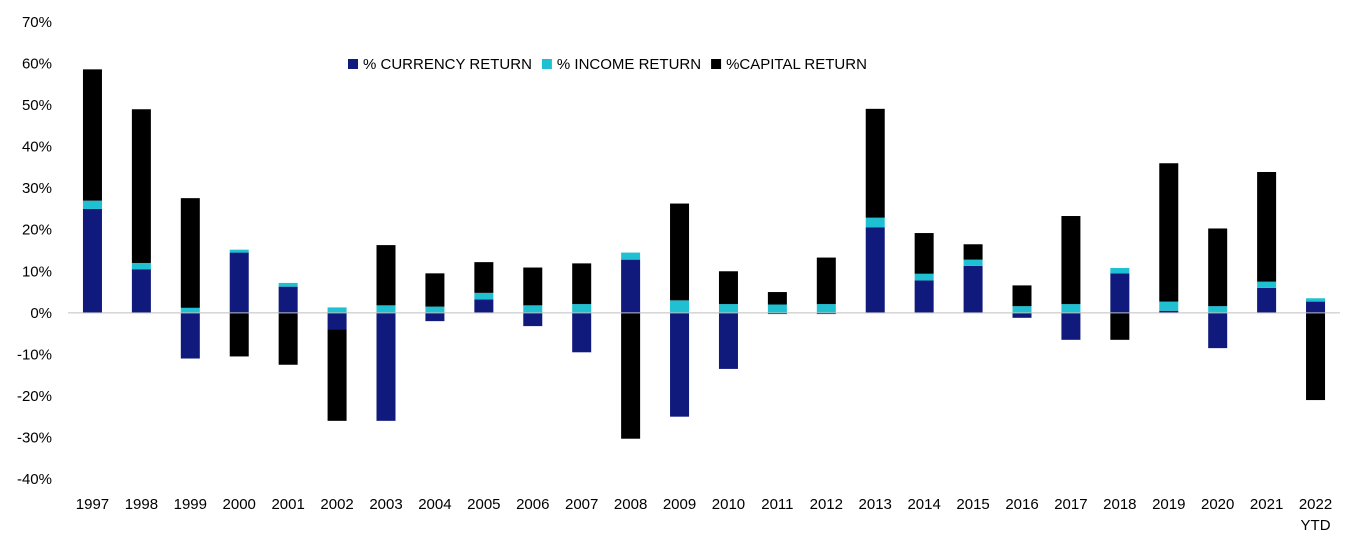 This screenshot has width=1355, height=559. Describe the element at coordinates (1070, 504) in the screenshot. I see `x-tick-label: 2017` at that location.